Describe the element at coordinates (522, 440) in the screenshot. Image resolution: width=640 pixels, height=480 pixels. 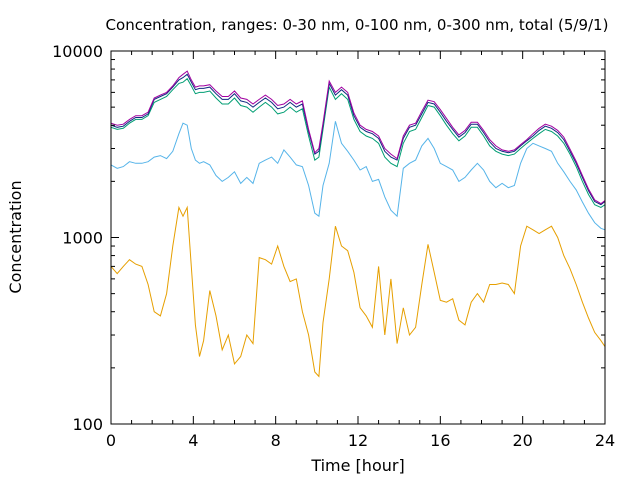
I see `x-tick-label: 20` at that location.